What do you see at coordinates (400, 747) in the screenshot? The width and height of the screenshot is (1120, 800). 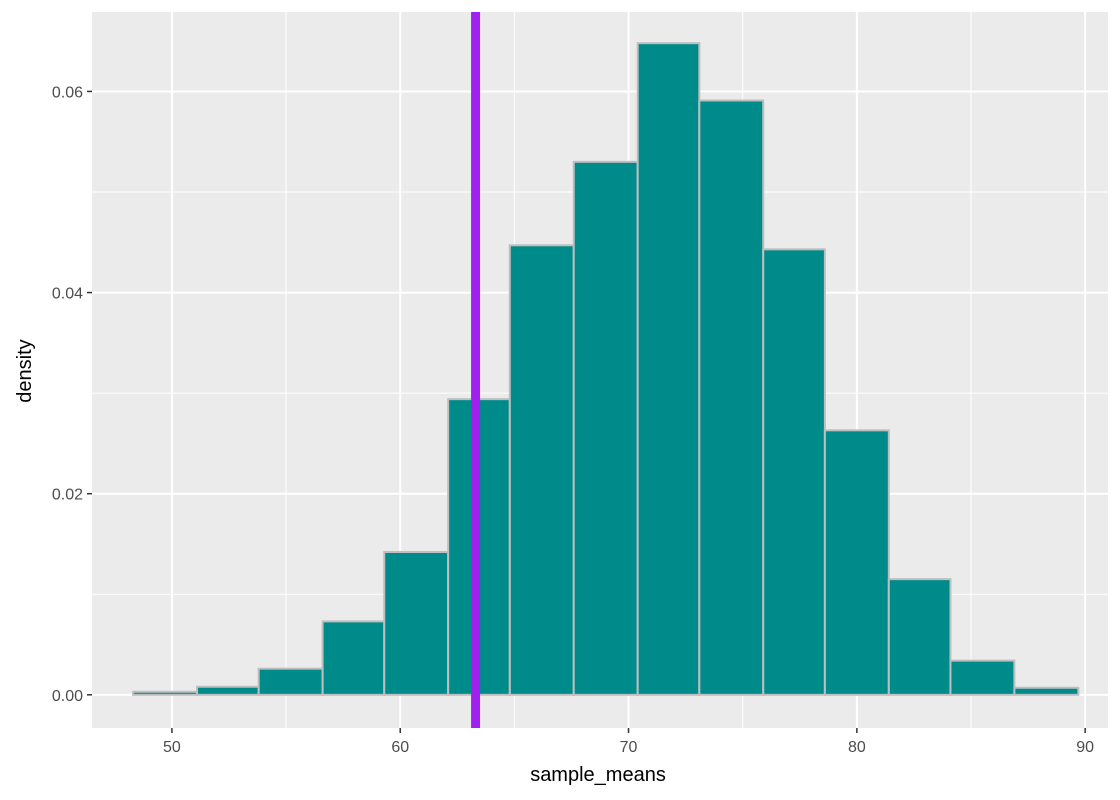 I see `x-tick-label: 60` at bounding box center [400, 747].